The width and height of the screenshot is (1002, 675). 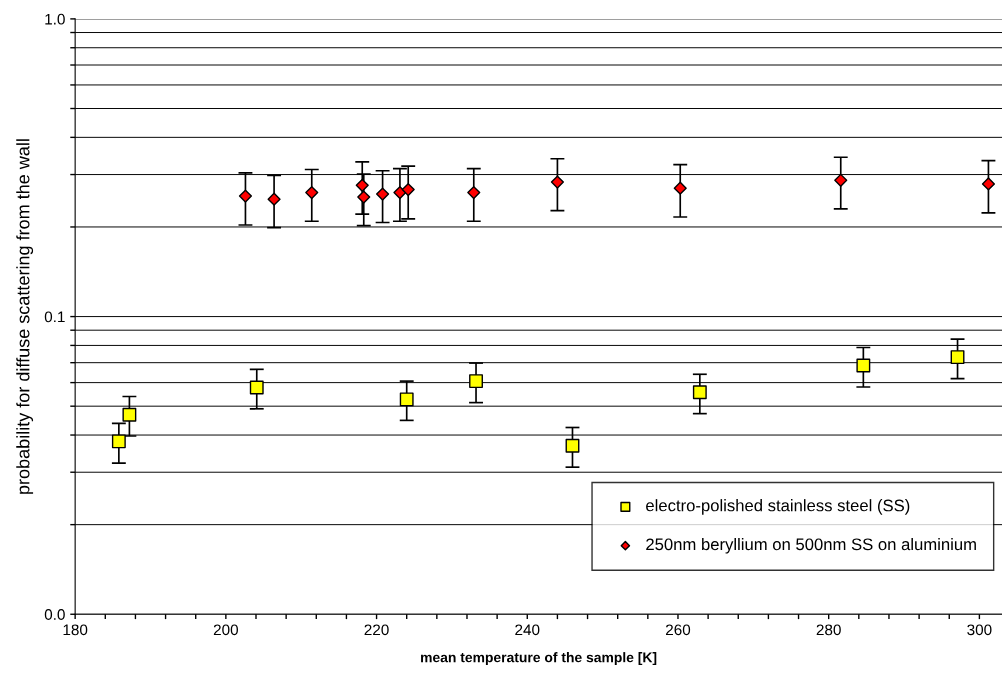 What do you see at coordinates (75, 630) in the screenshot?
I see `x-tick-label: 180` at bounding box center [75, 630].